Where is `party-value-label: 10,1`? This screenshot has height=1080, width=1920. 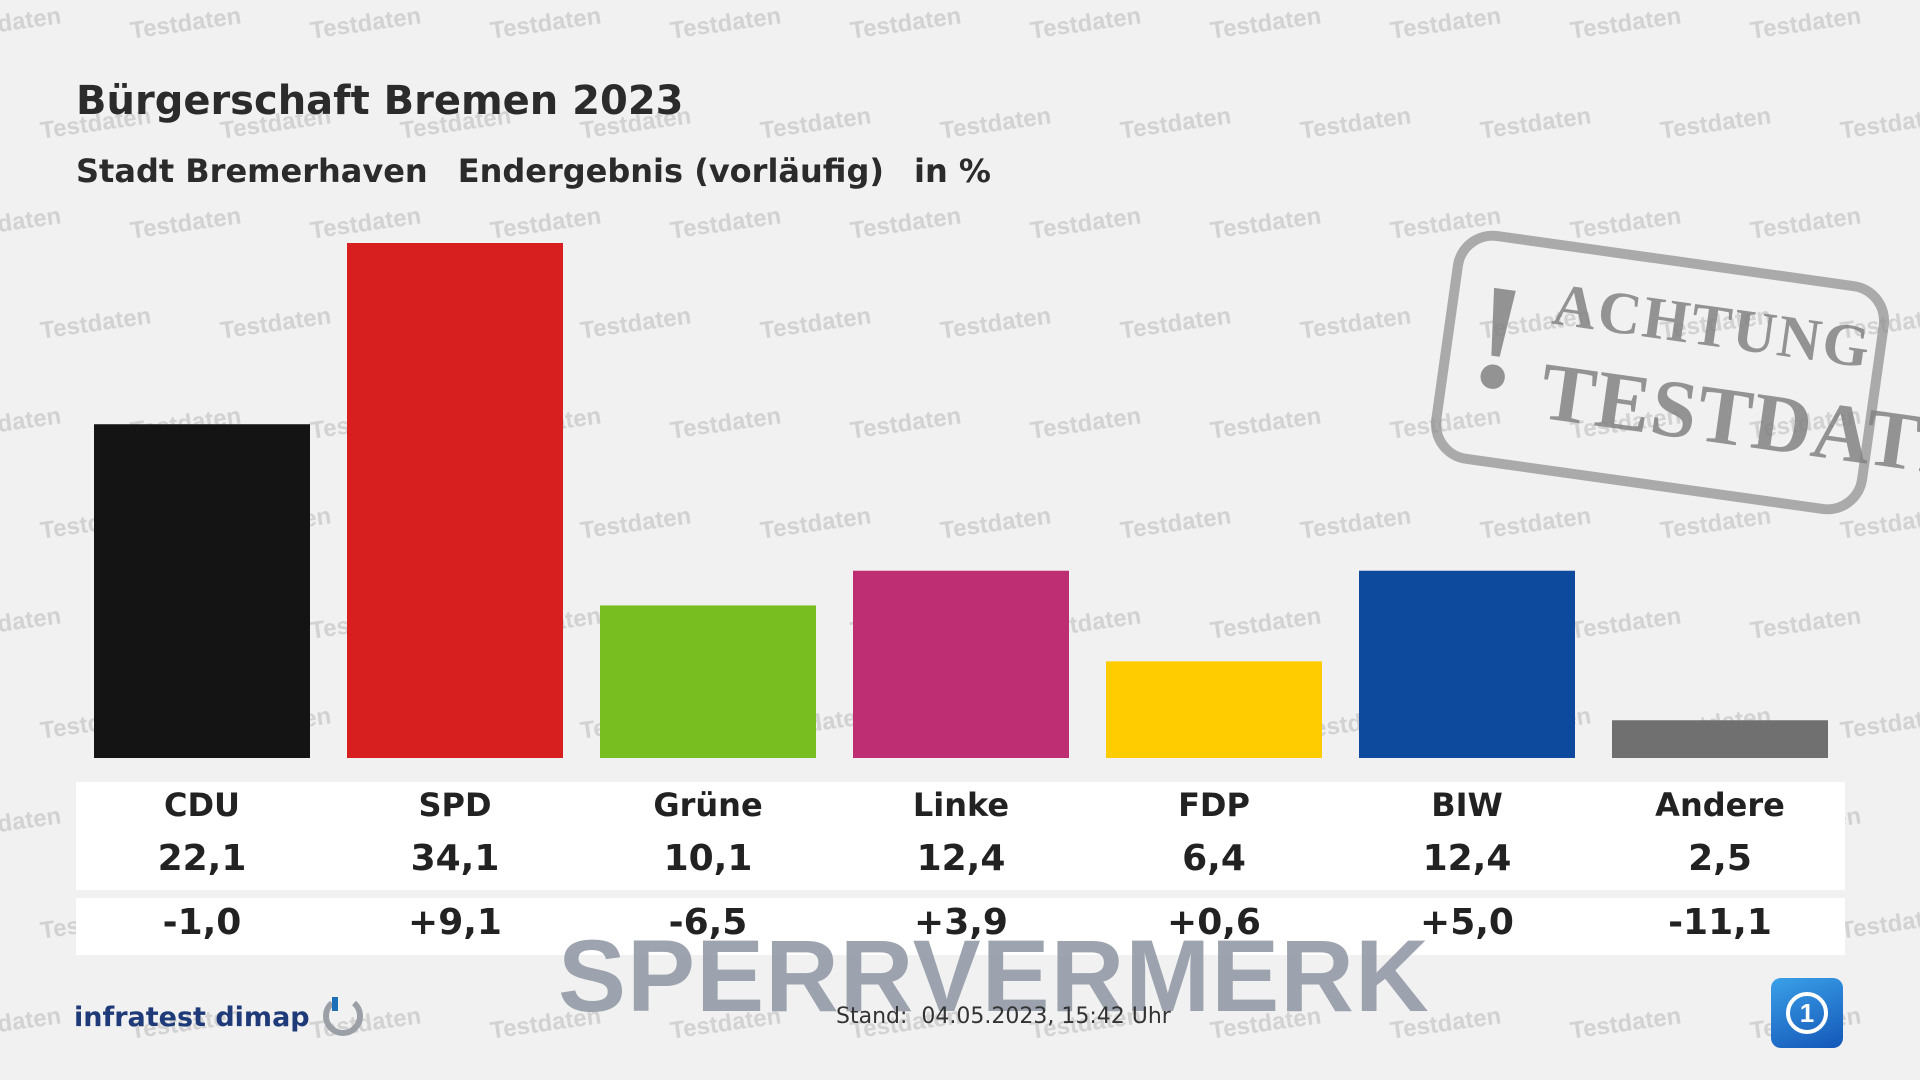
party-value-label: 10,1 is located at coordinates (708, 858).